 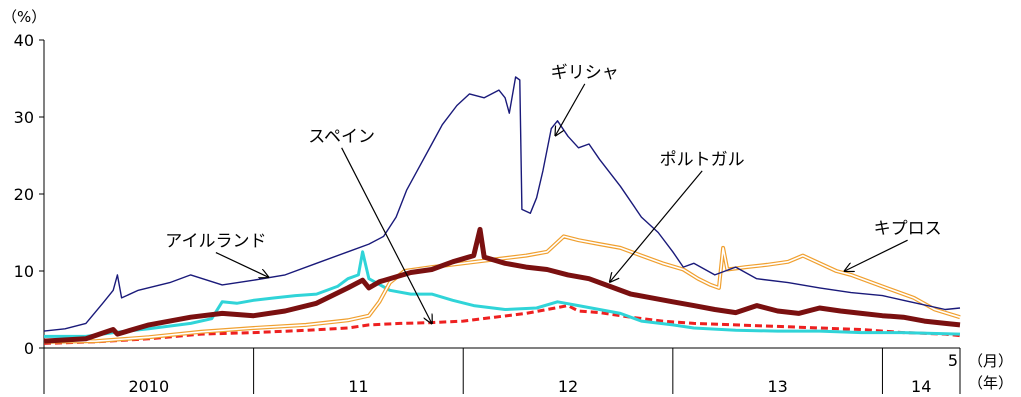 What do you see at coordinates (24, 271) in the screenshot?
I see `y-tick-label-1: 10` at bounding box center [24, 271].